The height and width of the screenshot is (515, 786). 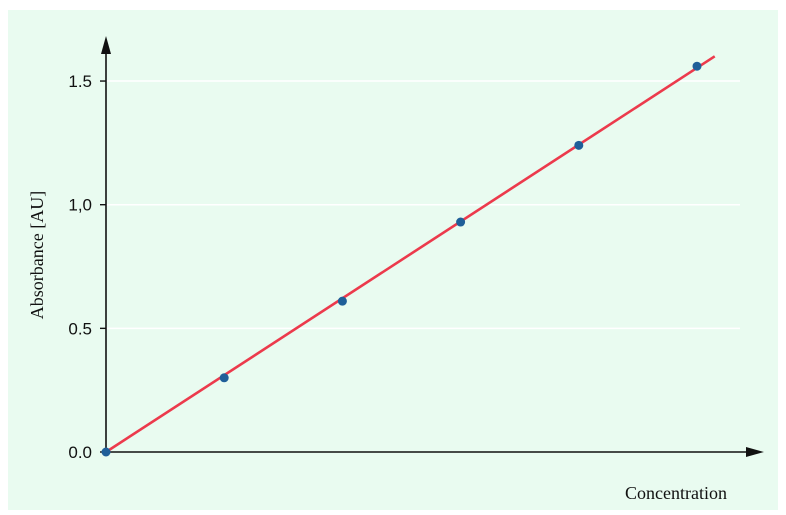 What do you see at coordinates (87, 267) in the screenshot?
I see `ticks-layer: 0.0 0.5 1,0 1.5` at bounding box center [87, 267].